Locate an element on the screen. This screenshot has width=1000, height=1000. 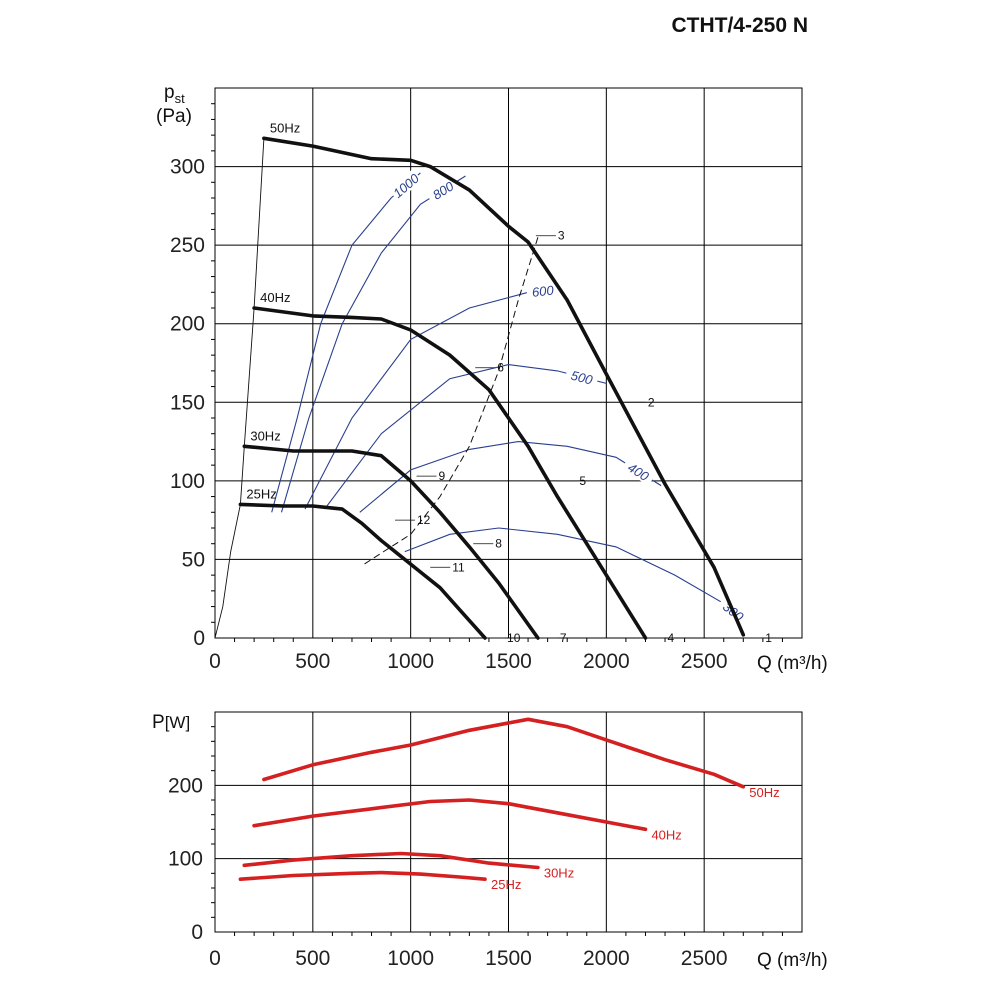
power-curve-label-50Hz: 50Hz is located at coordinates (764, 792).